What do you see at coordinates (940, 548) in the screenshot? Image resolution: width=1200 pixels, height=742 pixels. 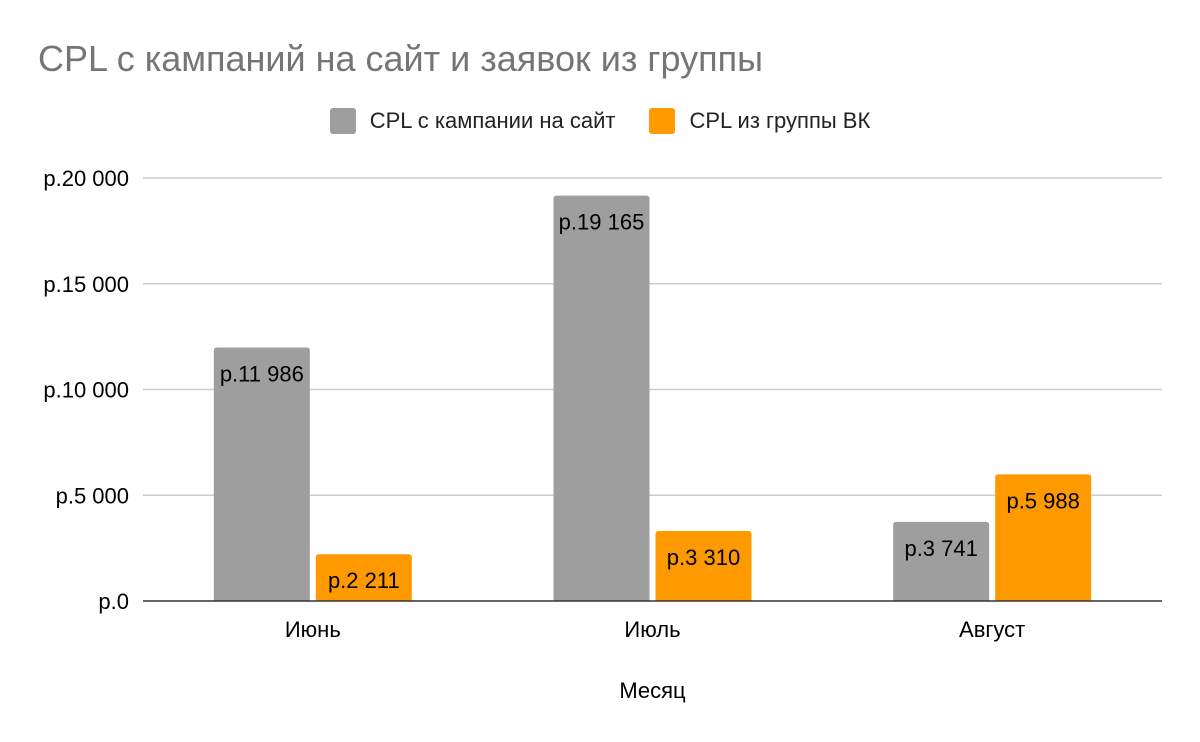 I see `data-label: р.3 741` at bounding box center [940, 548].